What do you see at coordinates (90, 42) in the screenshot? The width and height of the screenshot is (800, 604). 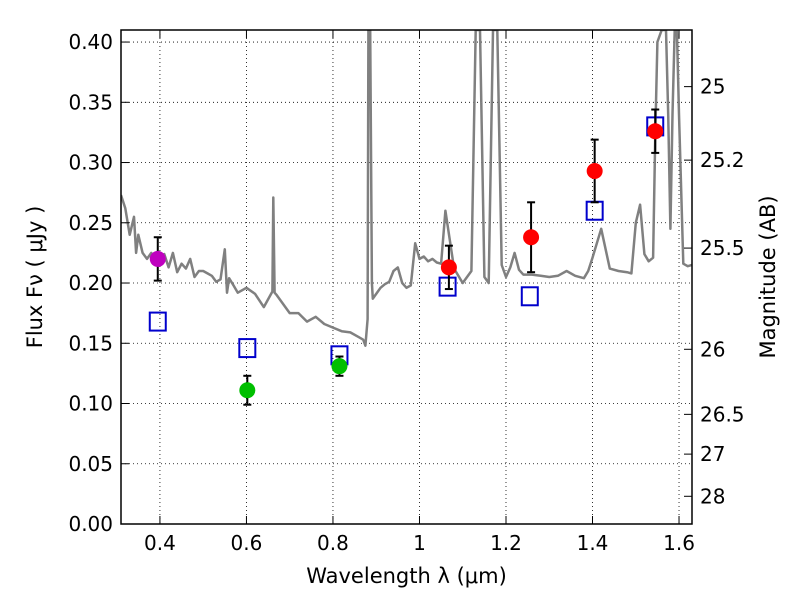 I see `y-tick-label: 0.40` at bounding box center [90, 42].